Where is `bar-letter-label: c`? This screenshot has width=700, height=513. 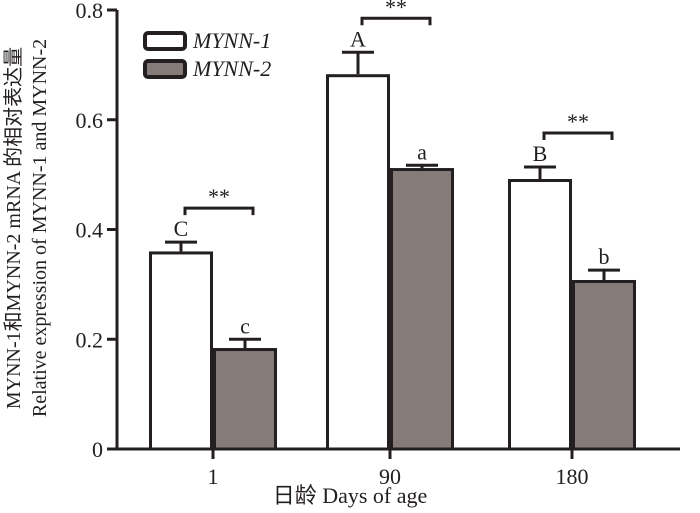
bar-letter-label: c is located at coordinates (245, 325).